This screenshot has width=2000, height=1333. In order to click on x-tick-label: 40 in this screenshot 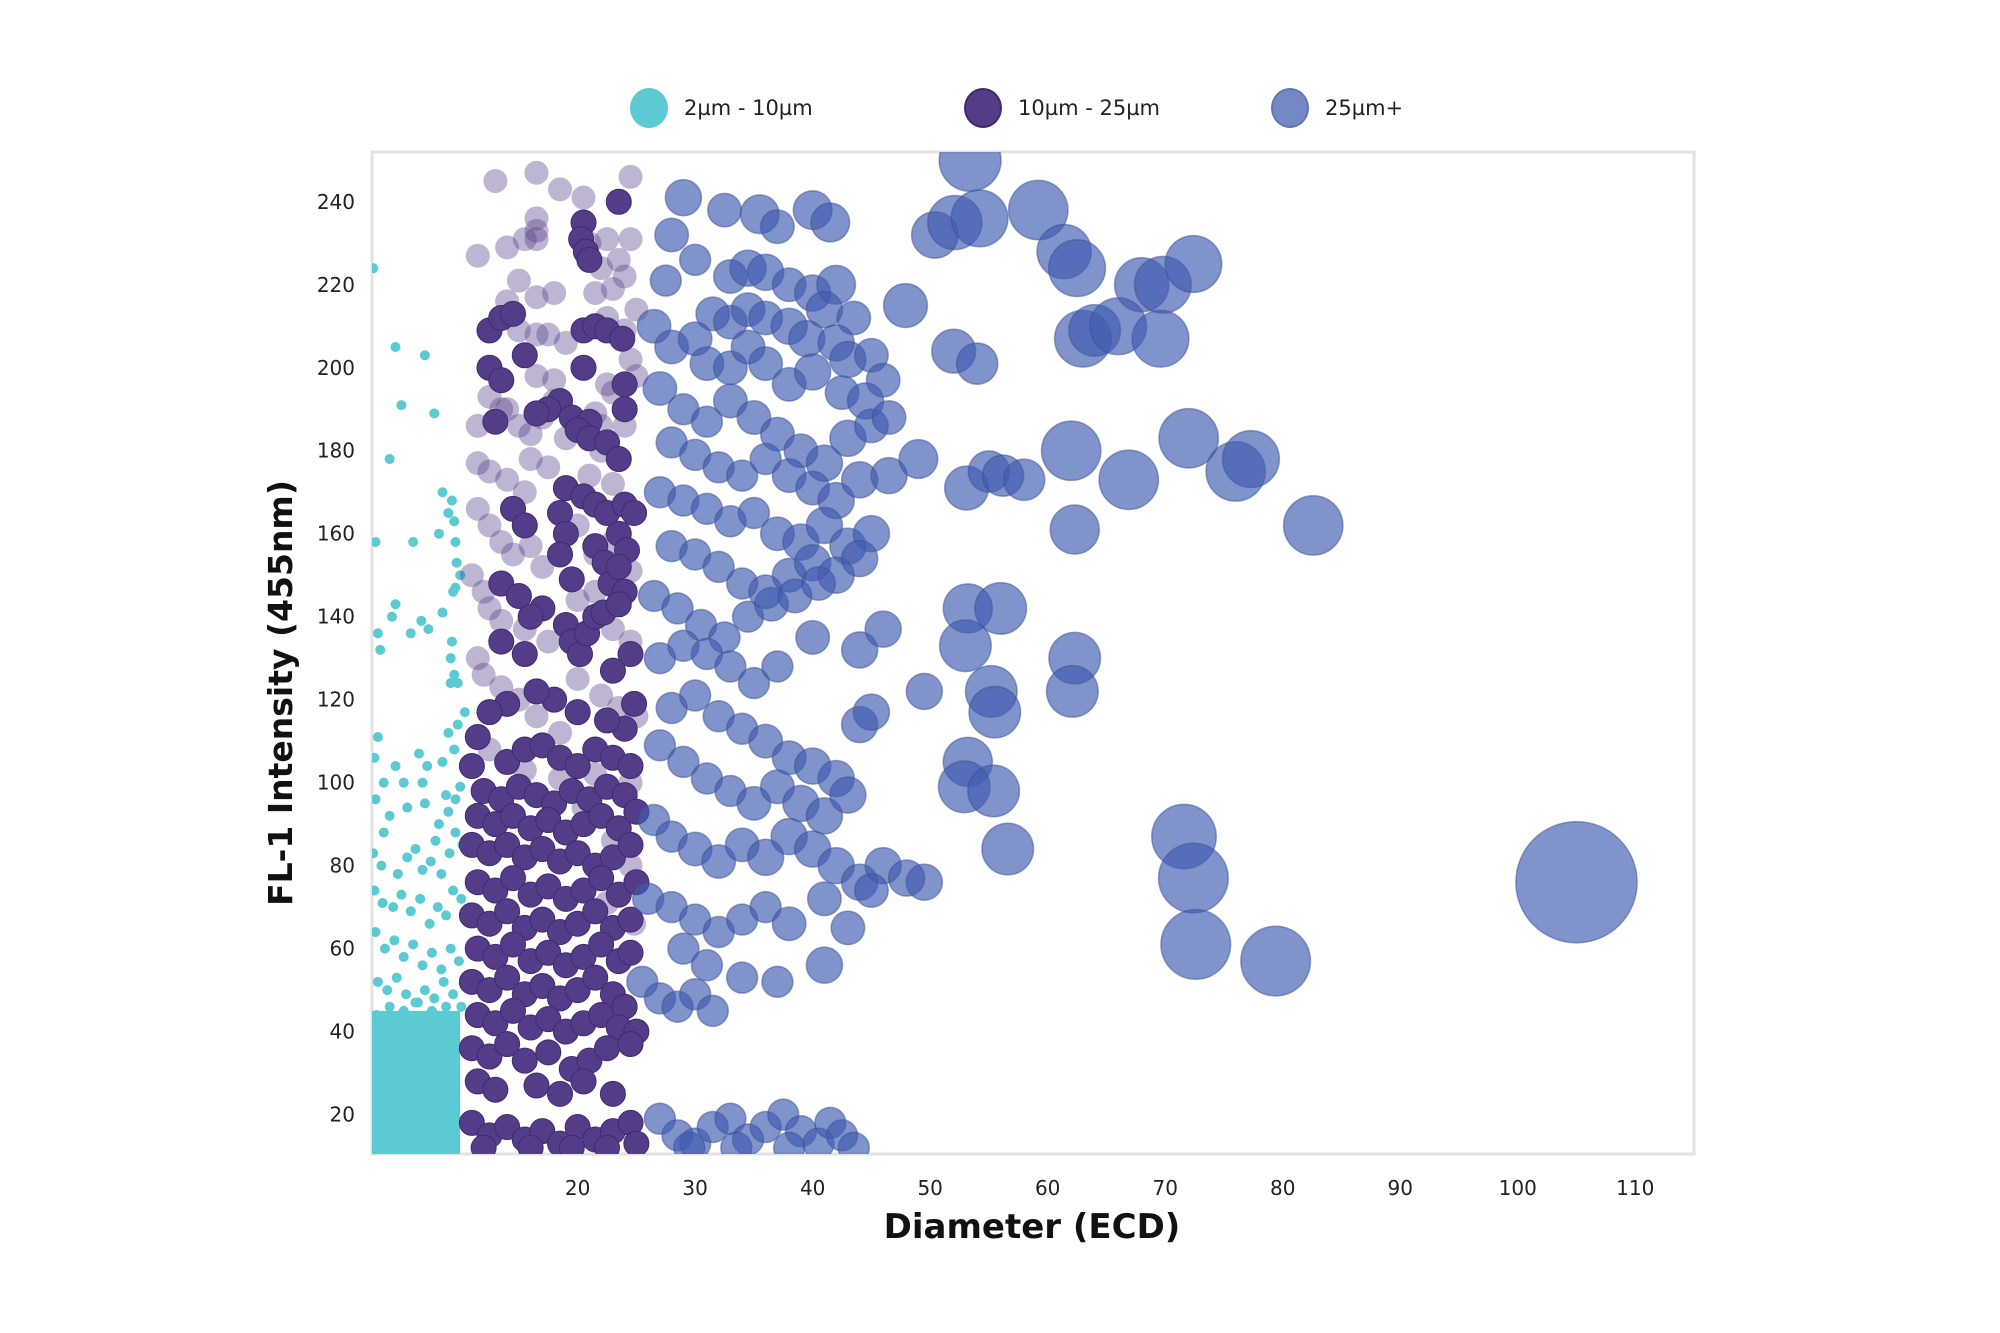, I will do `click(812, 1188)`.